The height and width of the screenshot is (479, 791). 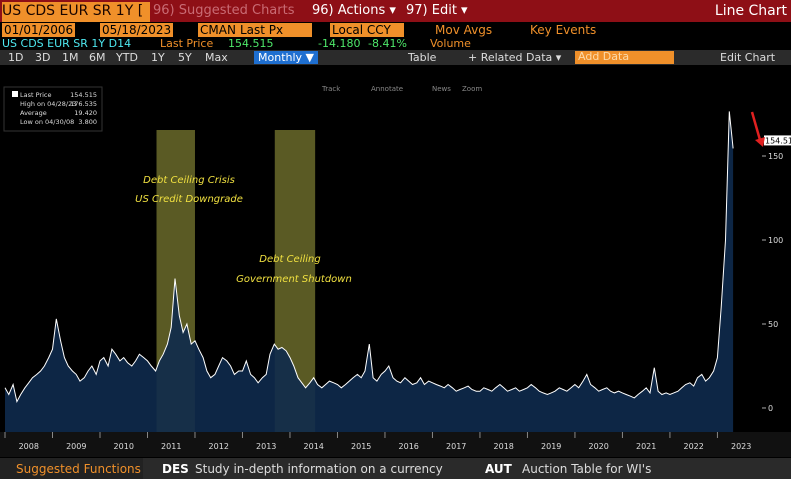 I want to click on x-tick-label: 2009, so click(x=76, y=446).